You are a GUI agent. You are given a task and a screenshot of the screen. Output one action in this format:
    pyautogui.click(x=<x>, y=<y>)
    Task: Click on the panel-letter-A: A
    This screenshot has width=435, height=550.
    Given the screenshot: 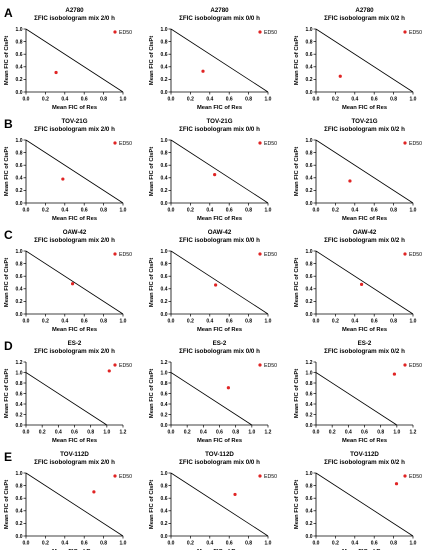 What is the action you would take?
    pyautogui.click(x=8, y=13)
    